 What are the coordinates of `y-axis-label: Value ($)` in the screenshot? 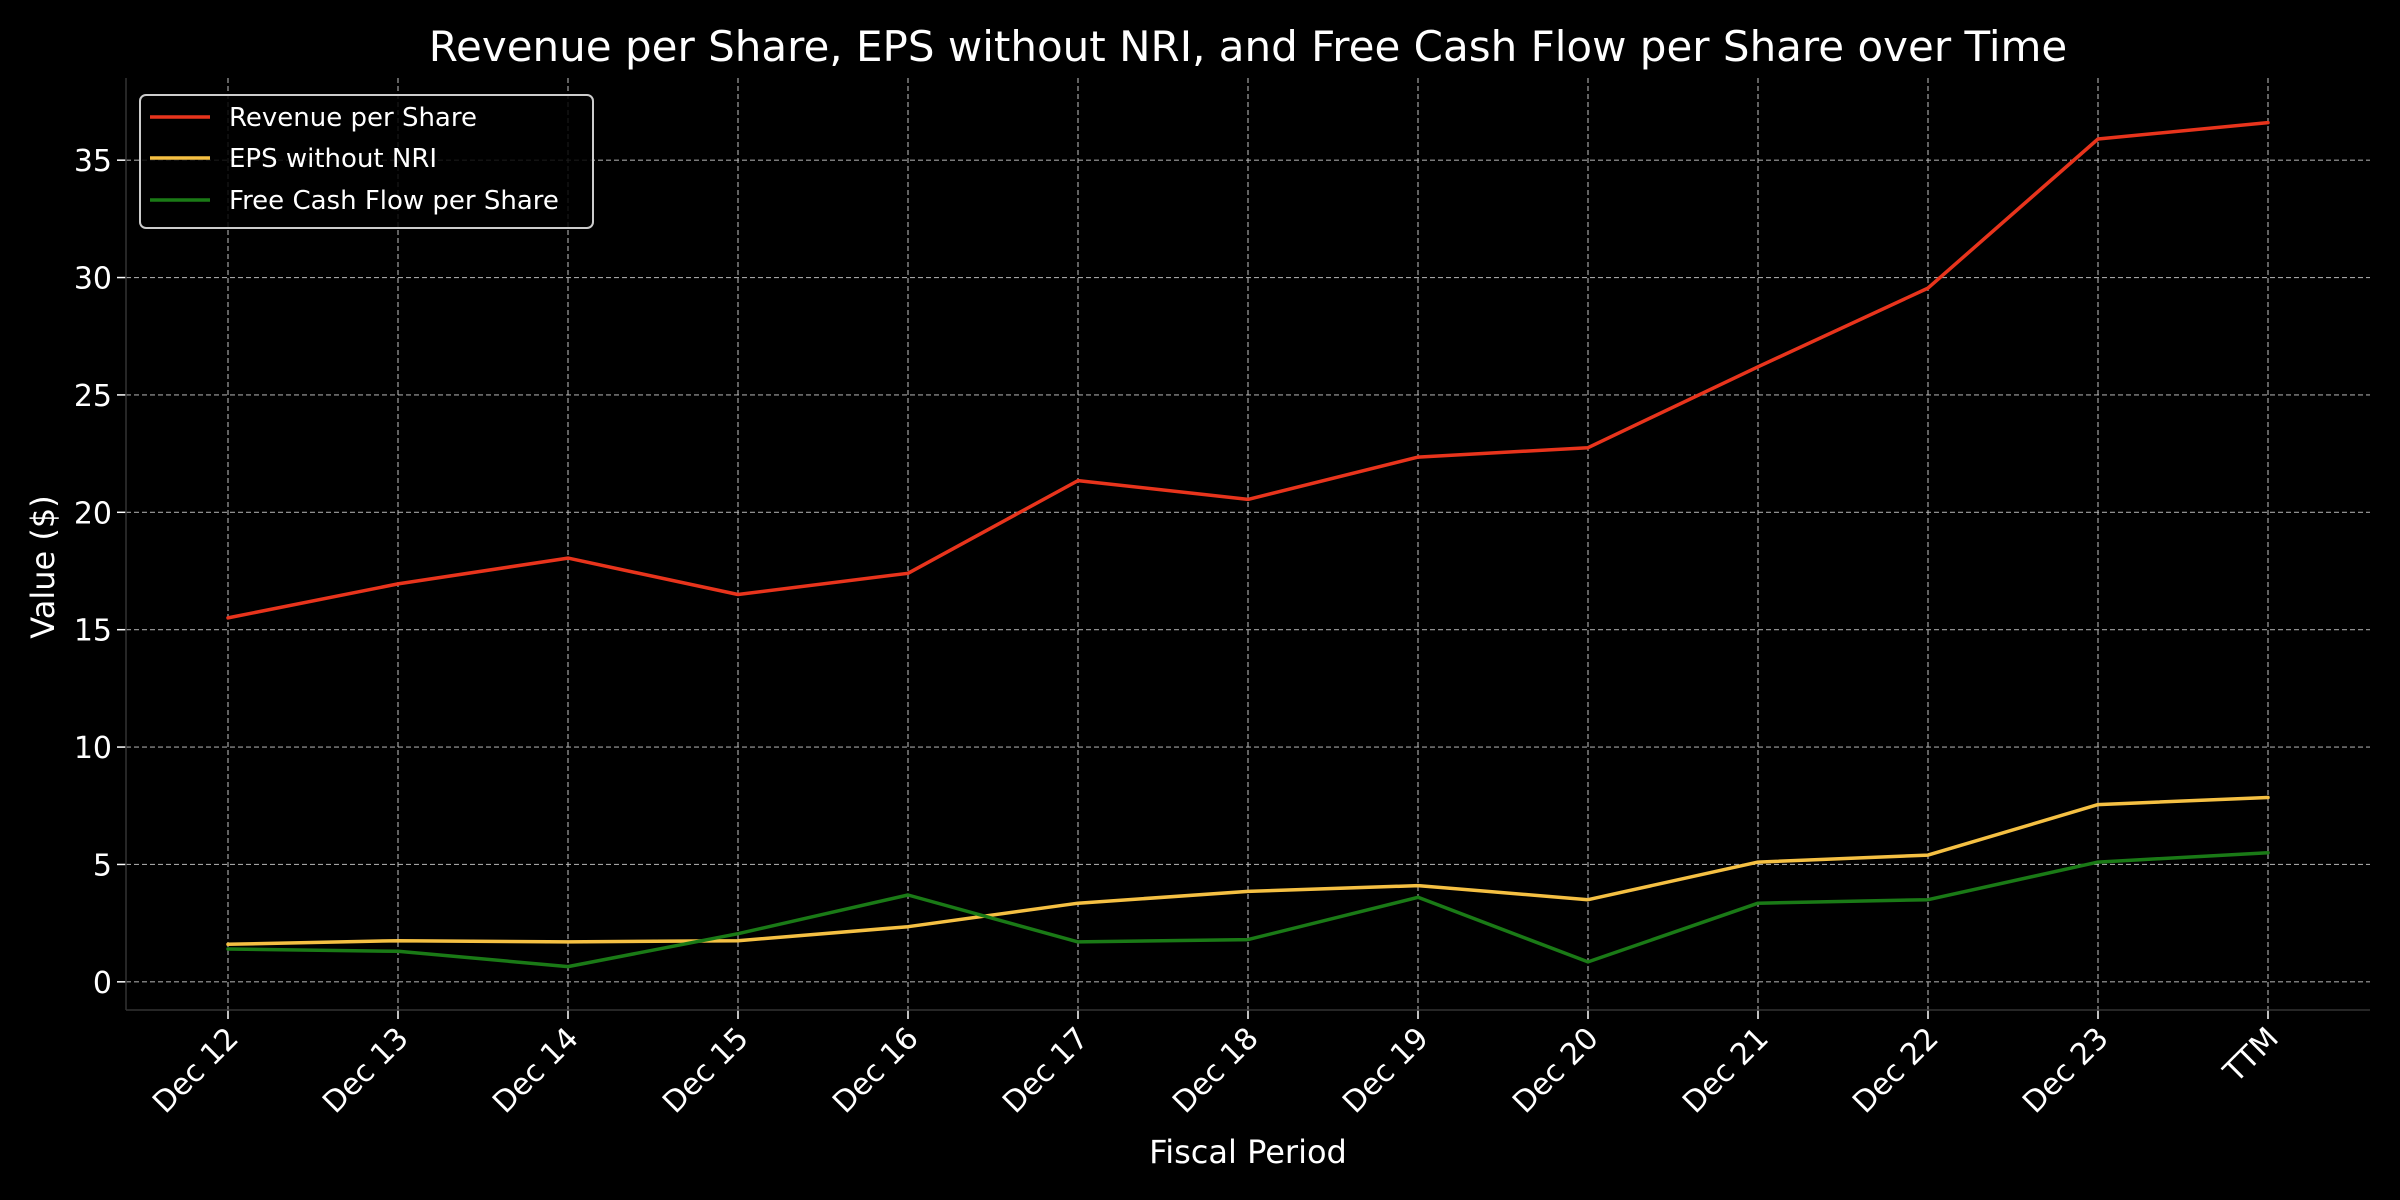 It's located at (43, 566).